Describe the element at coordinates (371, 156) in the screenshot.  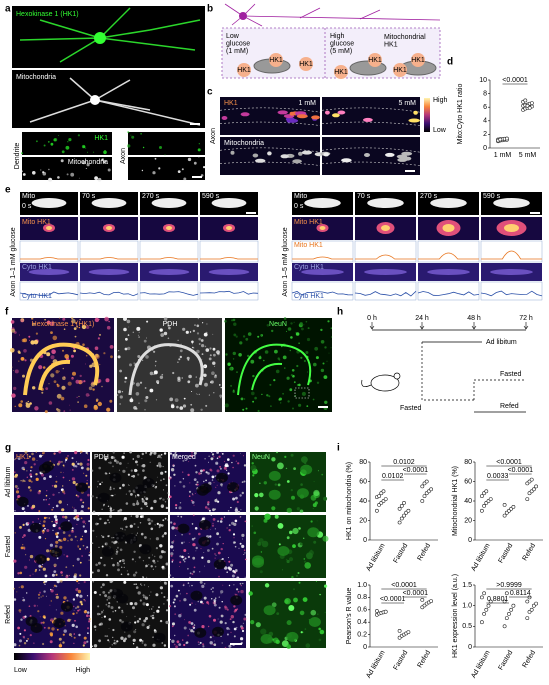
I see `axon-outline` at that location.